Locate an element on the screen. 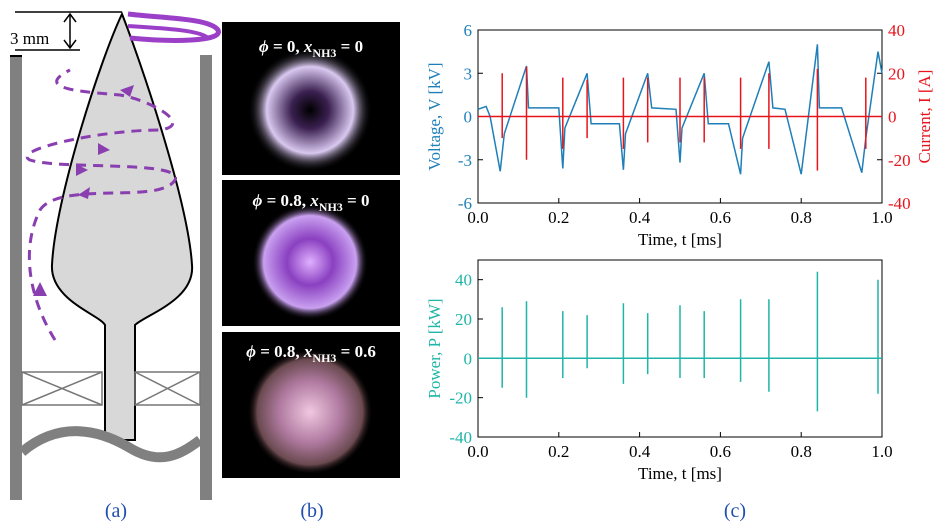 This screenshot has height=529, width=942. y-tick-label: 6 is located at coordinates (468, 30).